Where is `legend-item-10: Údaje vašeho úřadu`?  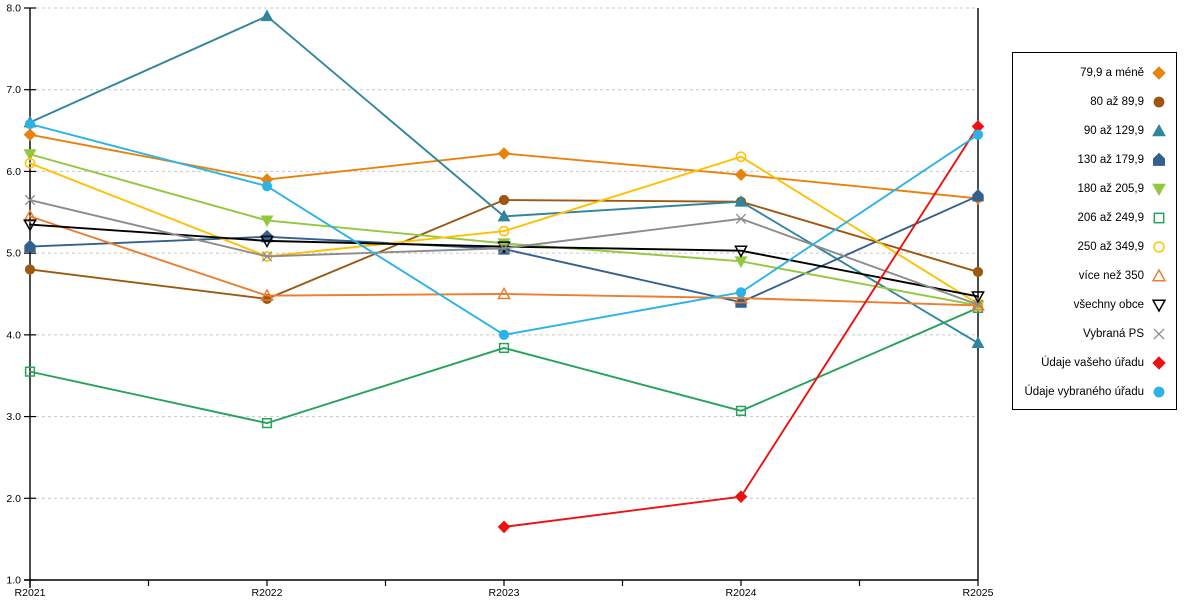
legend-item-10: Údaje vašeho úřadu is located at coordinates (1094, 362).